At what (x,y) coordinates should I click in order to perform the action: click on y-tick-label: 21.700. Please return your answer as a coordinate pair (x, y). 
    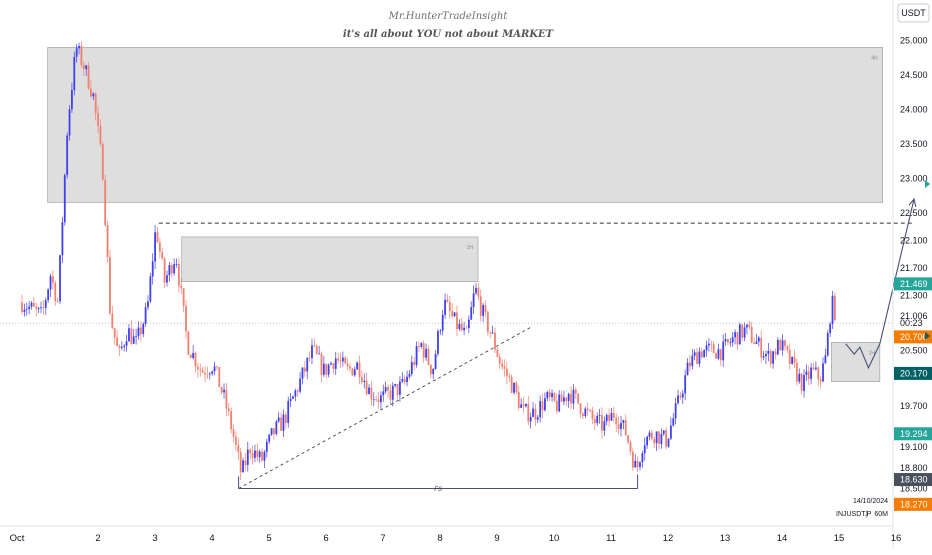
    Looking at the image, I should click on (914, 268).